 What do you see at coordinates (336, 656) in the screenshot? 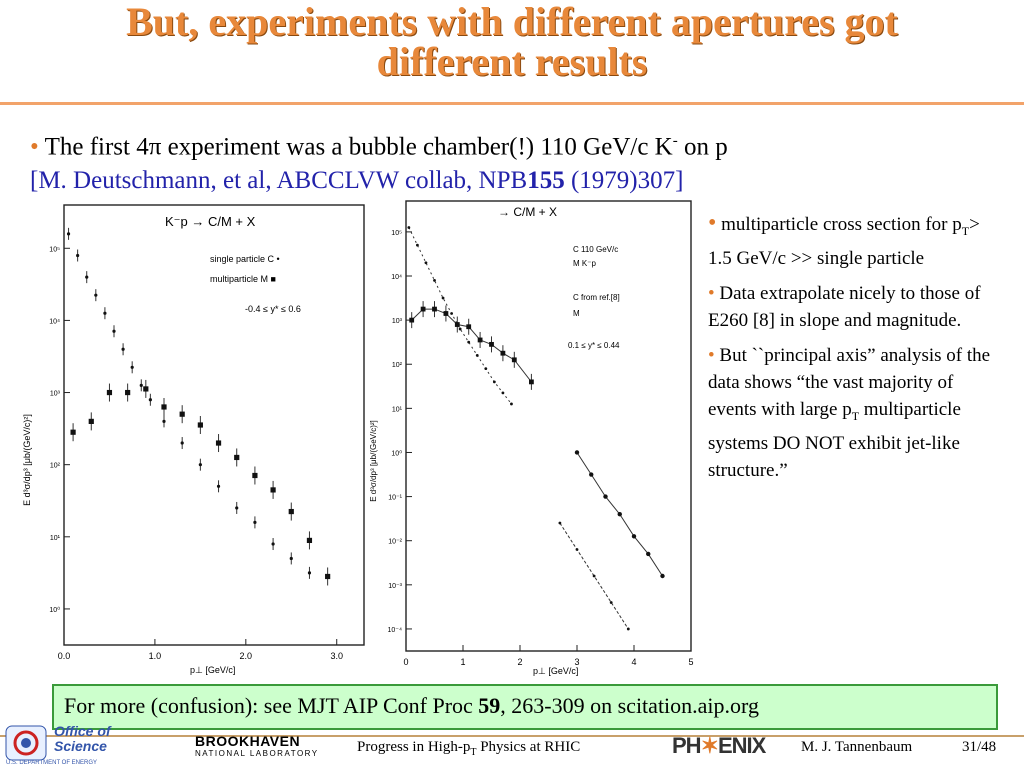
I see `x-tick-label: 3.0` at bounding box center [336, 656].